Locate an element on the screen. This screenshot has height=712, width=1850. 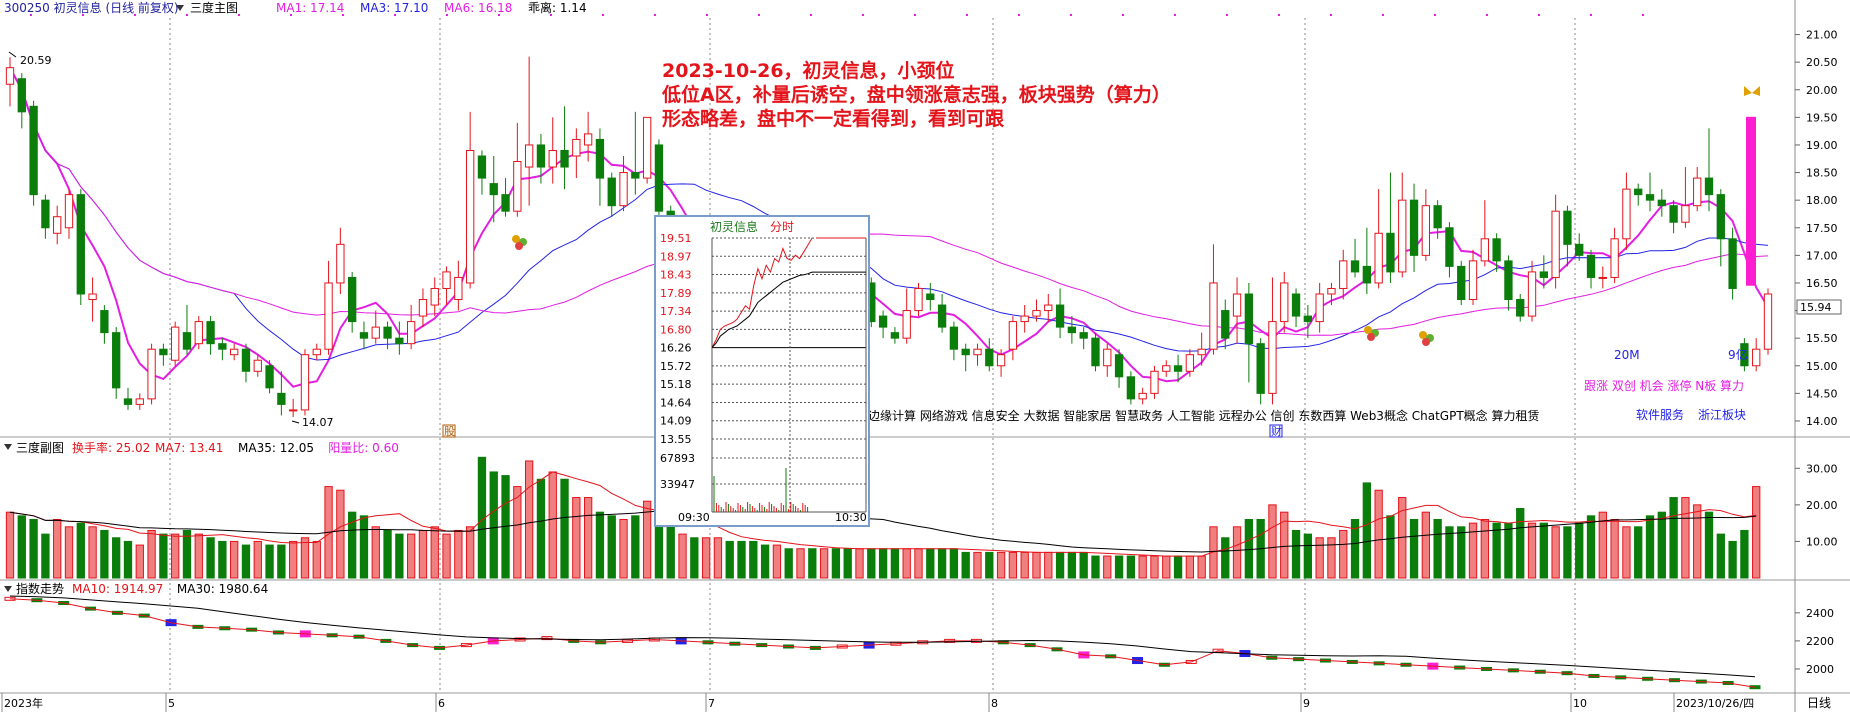
popup-price-label: 14.09 is located at coordinates (676, 421).